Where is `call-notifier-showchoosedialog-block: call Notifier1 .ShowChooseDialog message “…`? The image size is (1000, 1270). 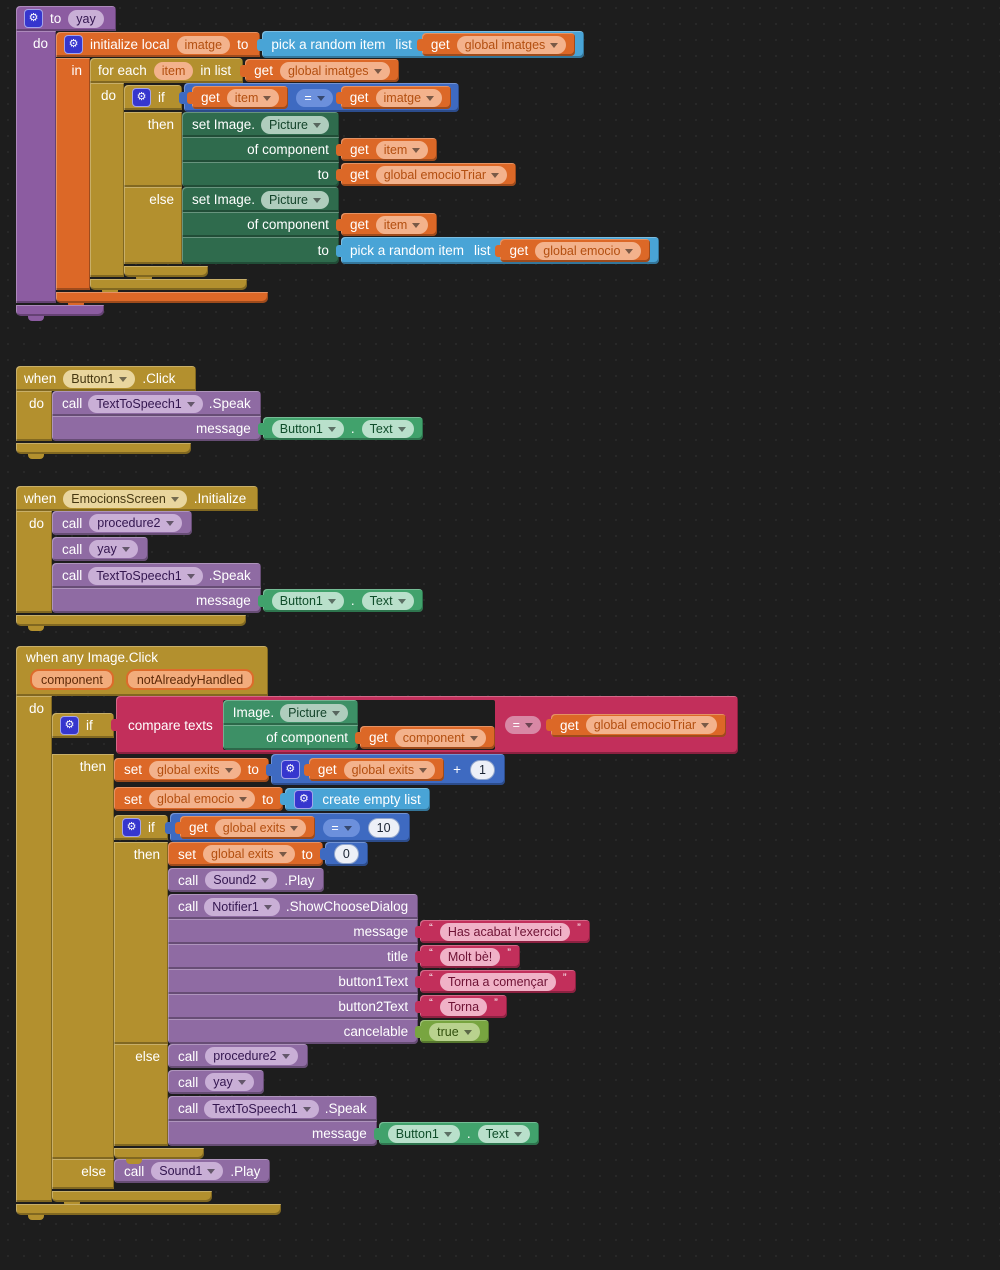
call-notifier-showchoosedialog-block: call Notifier1 .ShowChooseDialog message “… is located at coordinates (379, 969).